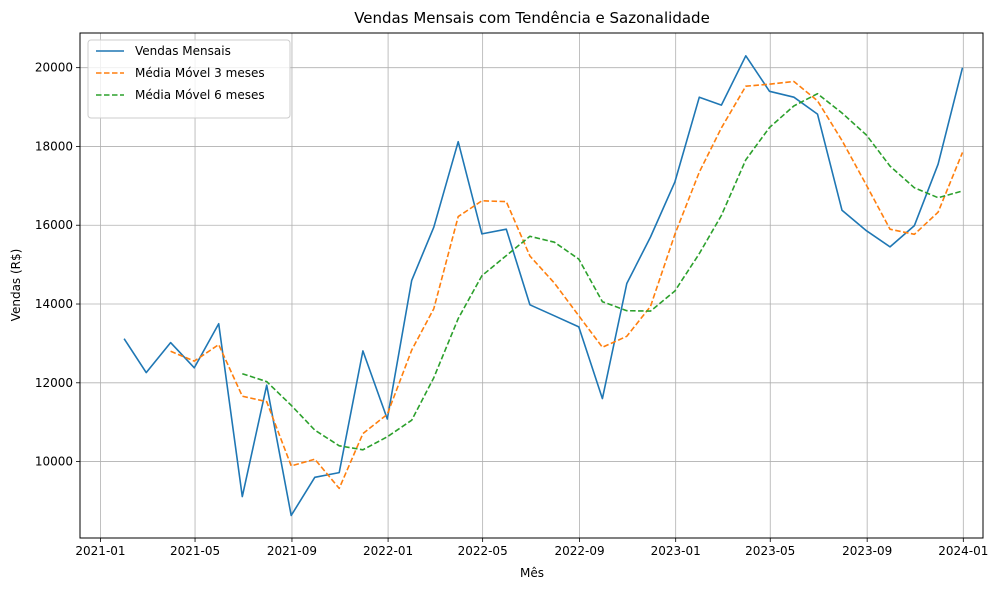 This screenshot has width=989, height=594. Describe the element at coordinates (200, 95) in the screenshot. I see `legend-label: Média Móvel 6 meses` at that location.